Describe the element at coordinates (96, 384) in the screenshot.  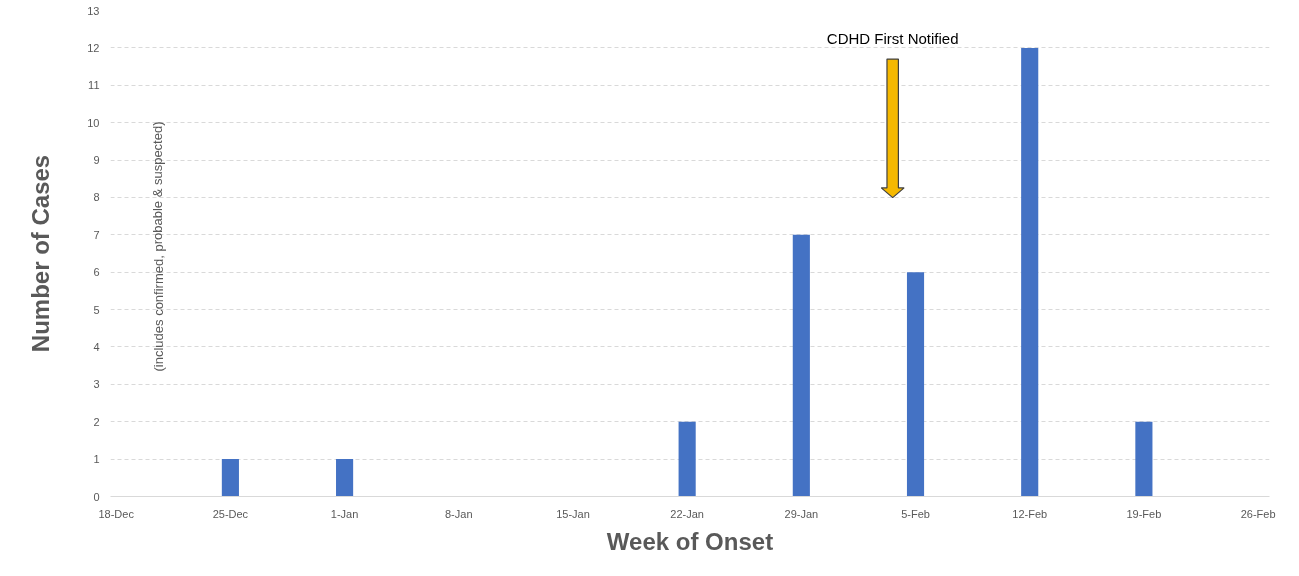
I see `y-tick-label: 3` at that location.